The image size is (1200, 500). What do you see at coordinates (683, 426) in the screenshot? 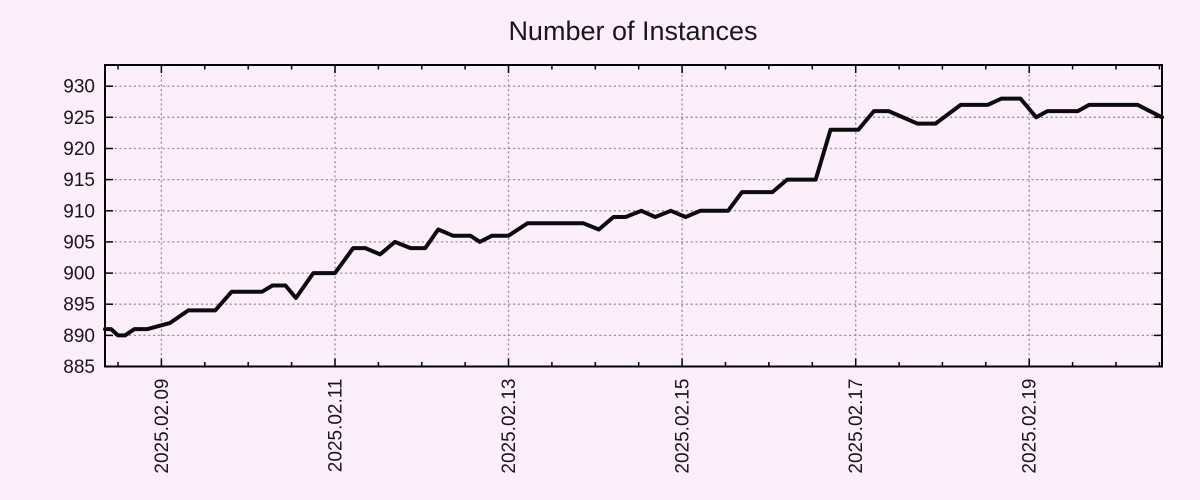
I see `x-tick-label: 2025.02.15` at bounding box center [683, 426].